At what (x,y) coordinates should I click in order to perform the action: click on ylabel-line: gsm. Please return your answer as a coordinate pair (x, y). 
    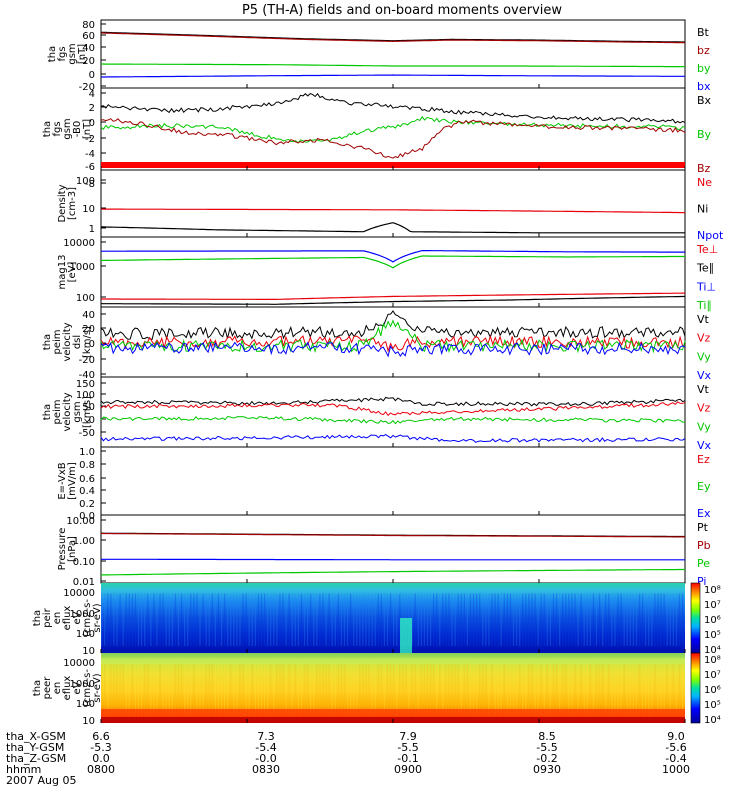
    Looking at the image, I should click on (67, 128).